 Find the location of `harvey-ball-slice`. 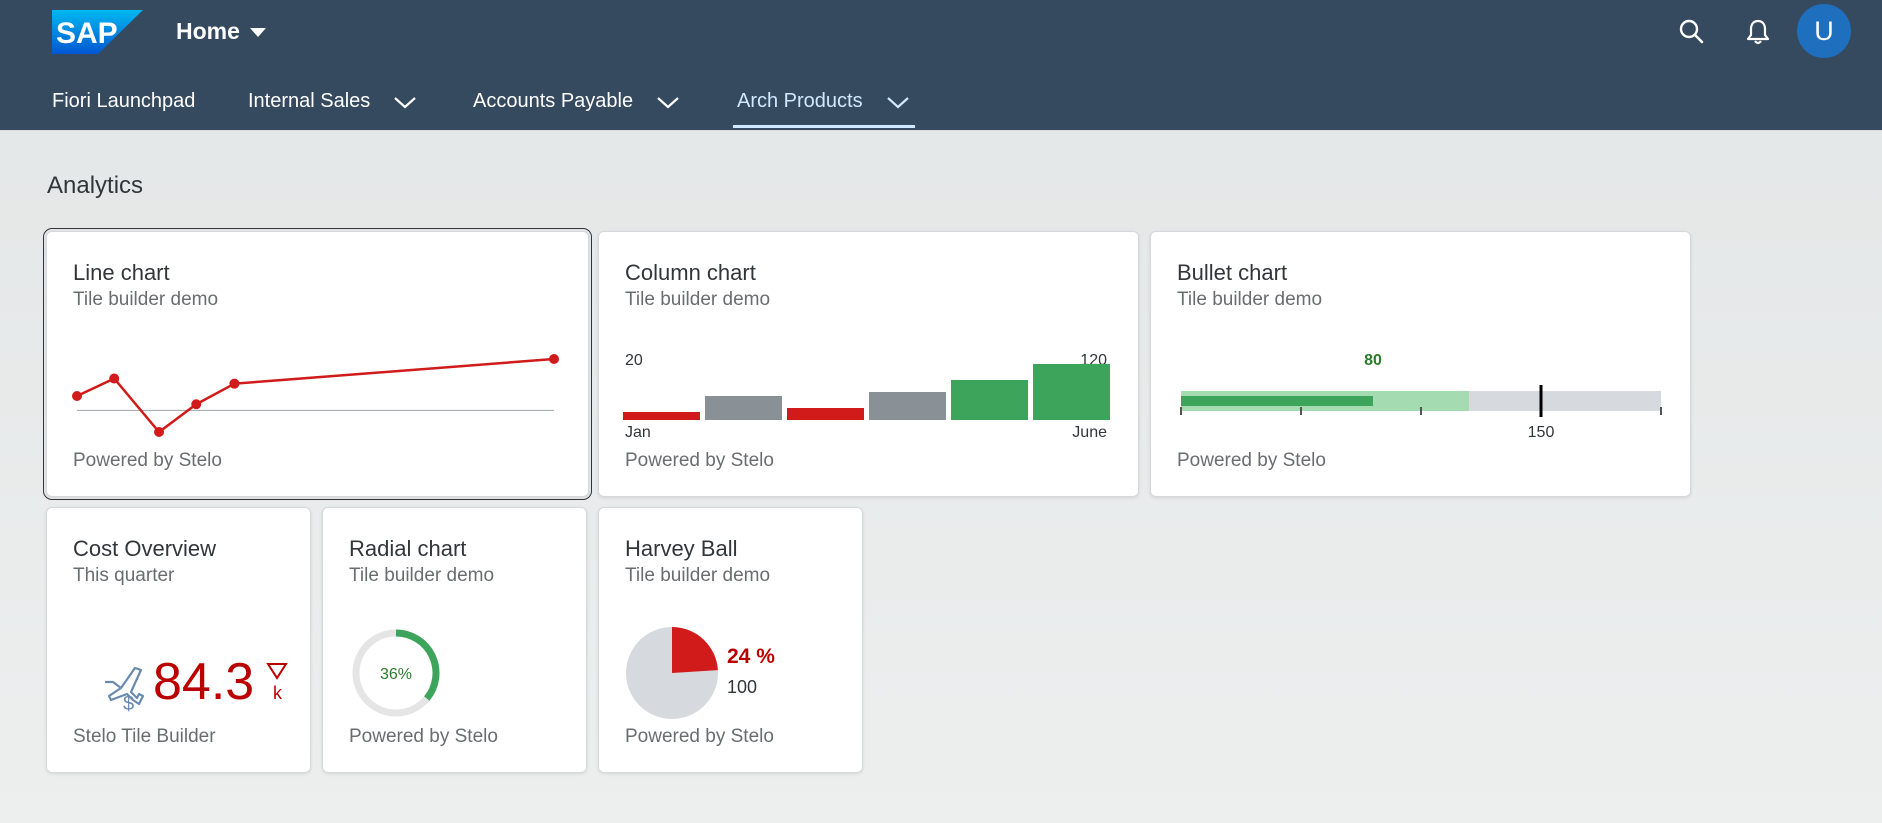

harvey-ball-slice is located at coordinates (695, 650).